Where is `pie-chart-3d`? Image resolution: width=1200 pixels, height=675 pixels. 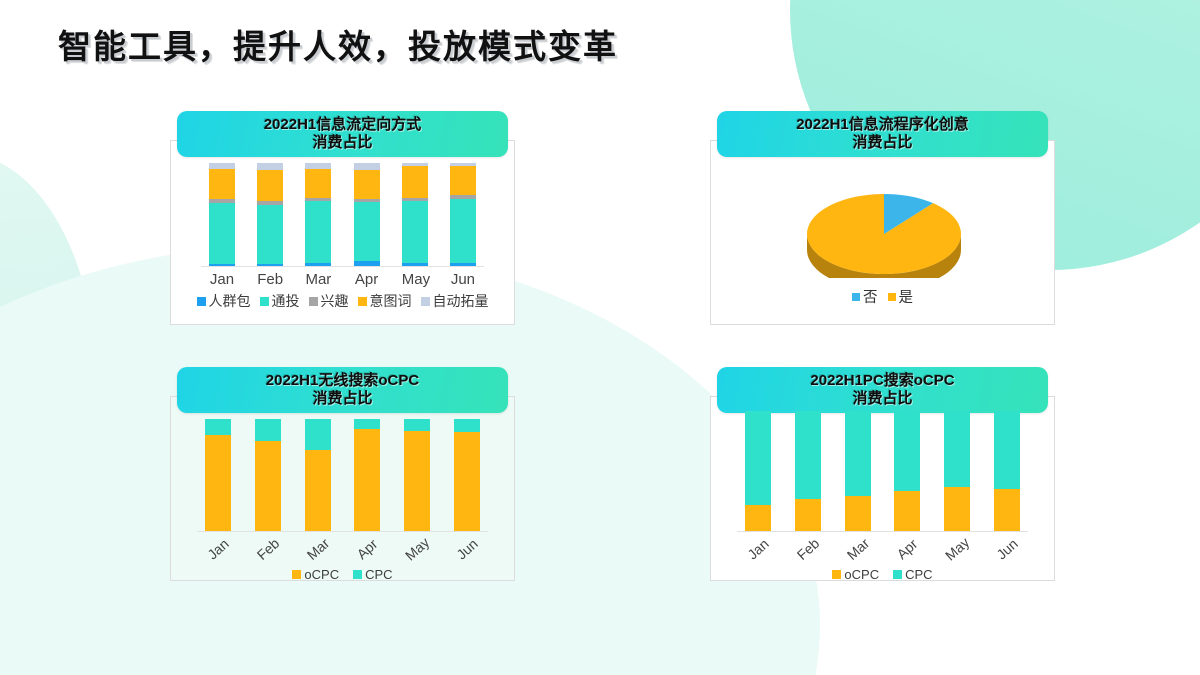
pie-chart-3d is located at coordinates (884, 238).